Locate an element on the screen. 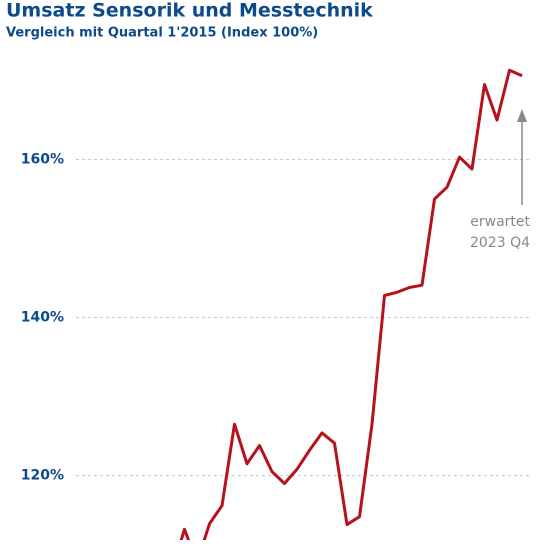  arrow-head is located at coordinates (522, 115).